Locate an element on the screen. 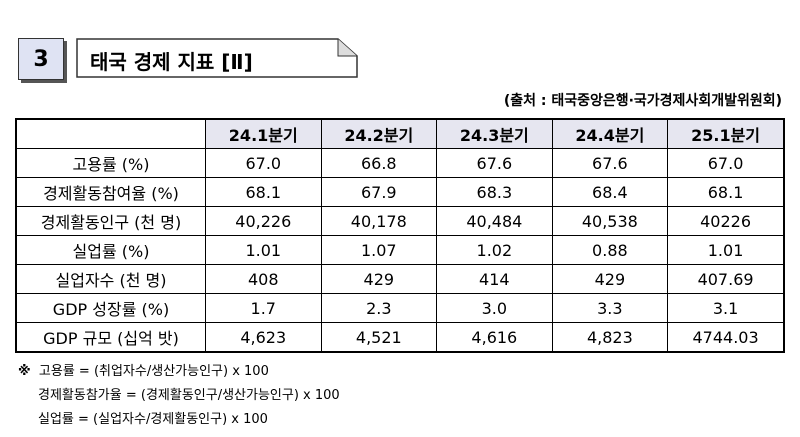  table-cell: 4,616 is located at coordinates (494, 337).